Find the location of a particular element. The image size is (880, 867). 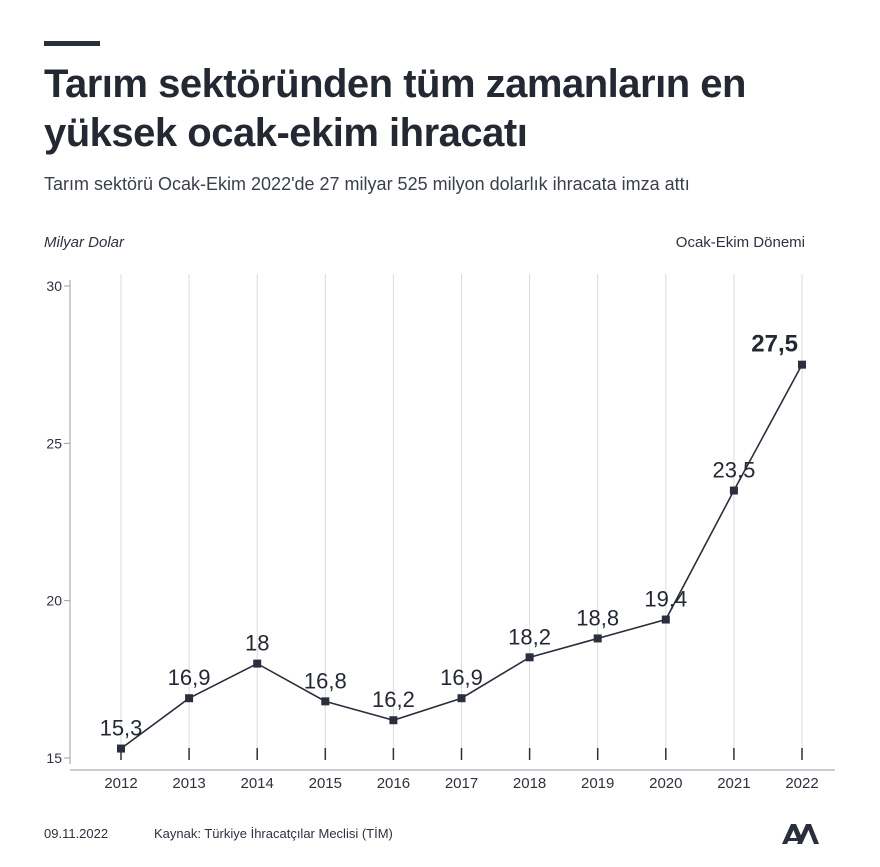

y-tick-label: 25 is located at coordinates (54, 443).